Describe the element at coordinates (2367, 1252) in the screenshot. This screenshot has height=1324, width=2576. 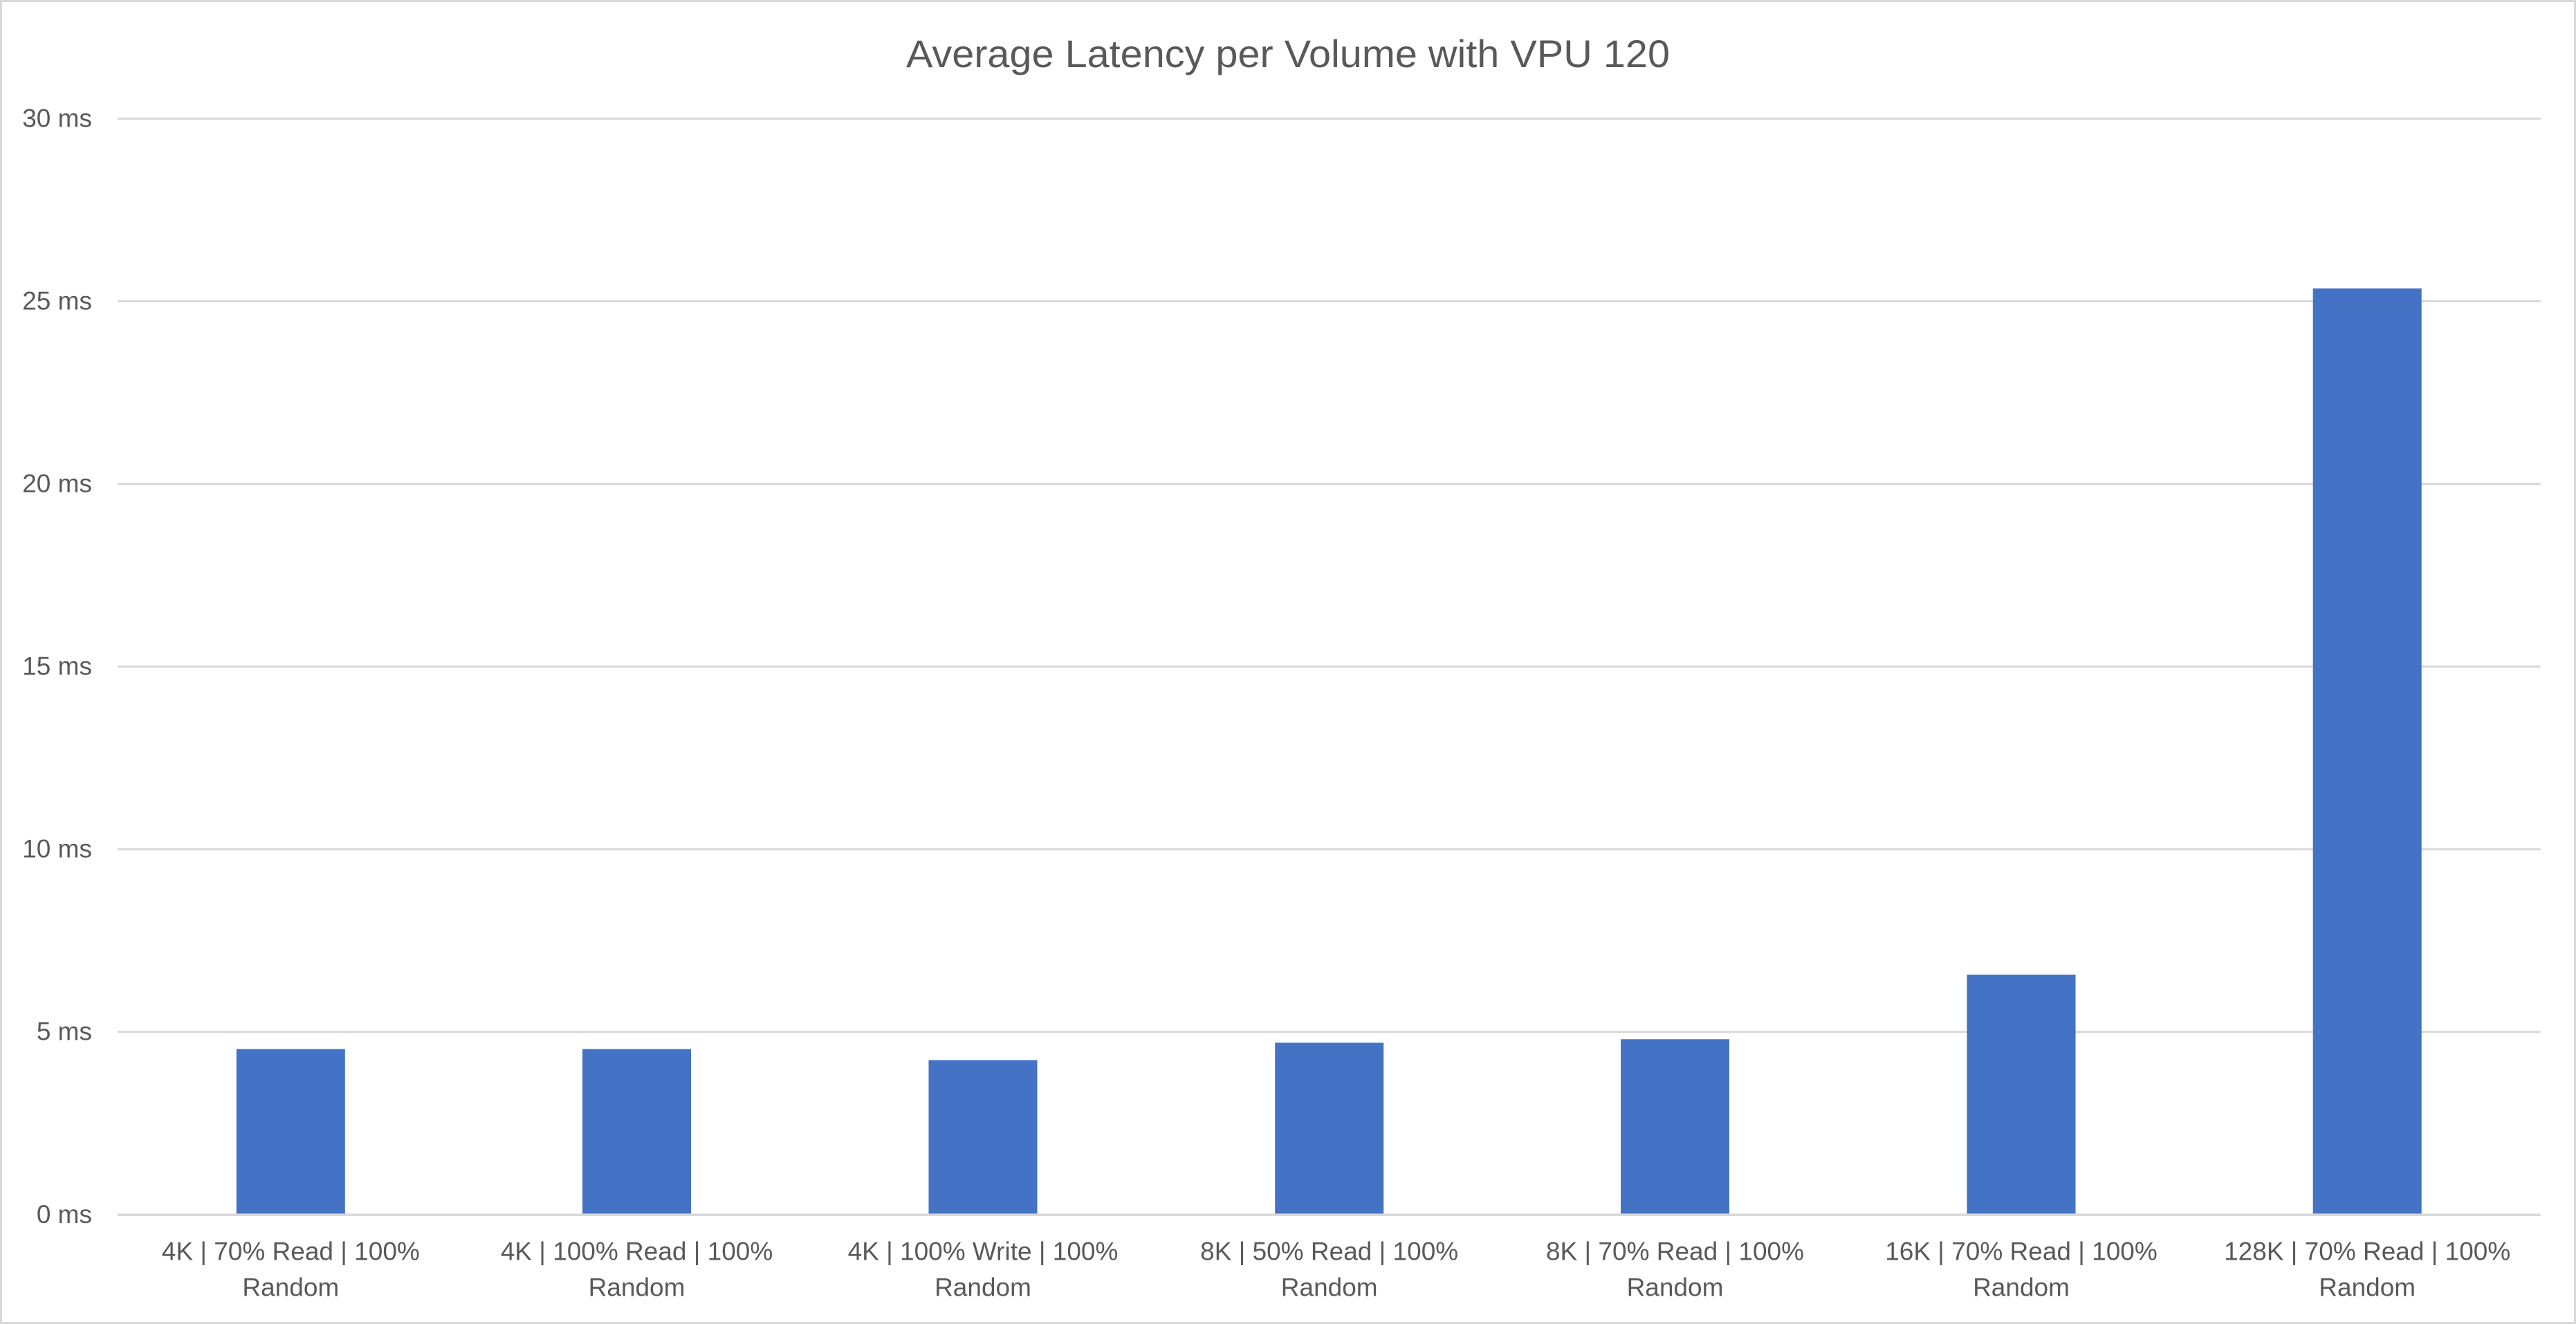
I see `svg-text: 128K | 70% Read | 100%` at that location.